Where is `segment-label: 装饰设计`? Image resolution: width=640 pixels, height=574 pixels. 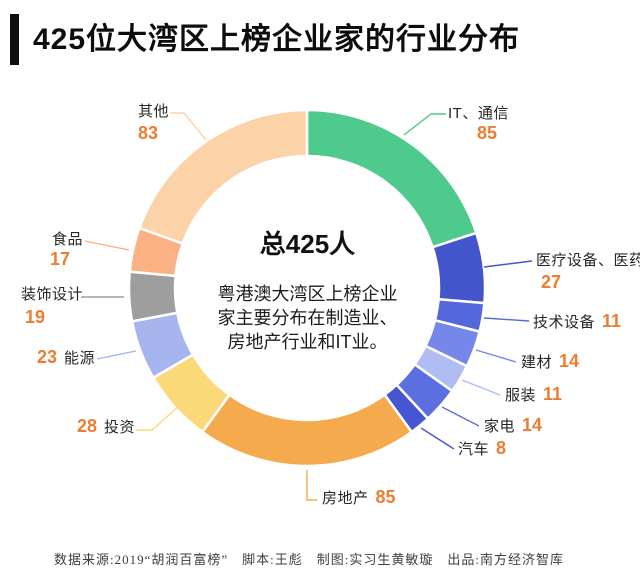 segment-label: 装饰设计 is located at coordinates (52, 295).